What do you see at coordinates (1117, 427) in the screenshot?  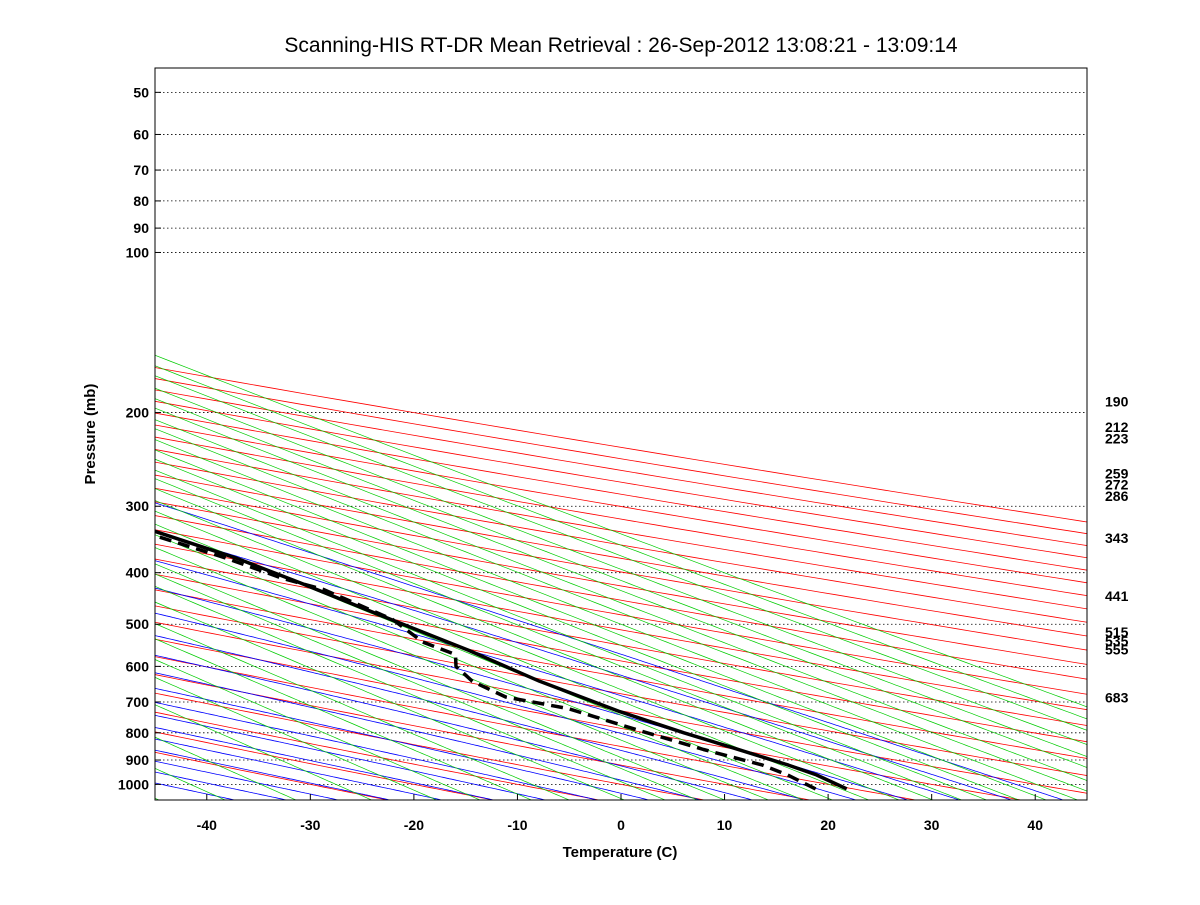 I see `right-label: 212` at bounding box center [1117, 427].